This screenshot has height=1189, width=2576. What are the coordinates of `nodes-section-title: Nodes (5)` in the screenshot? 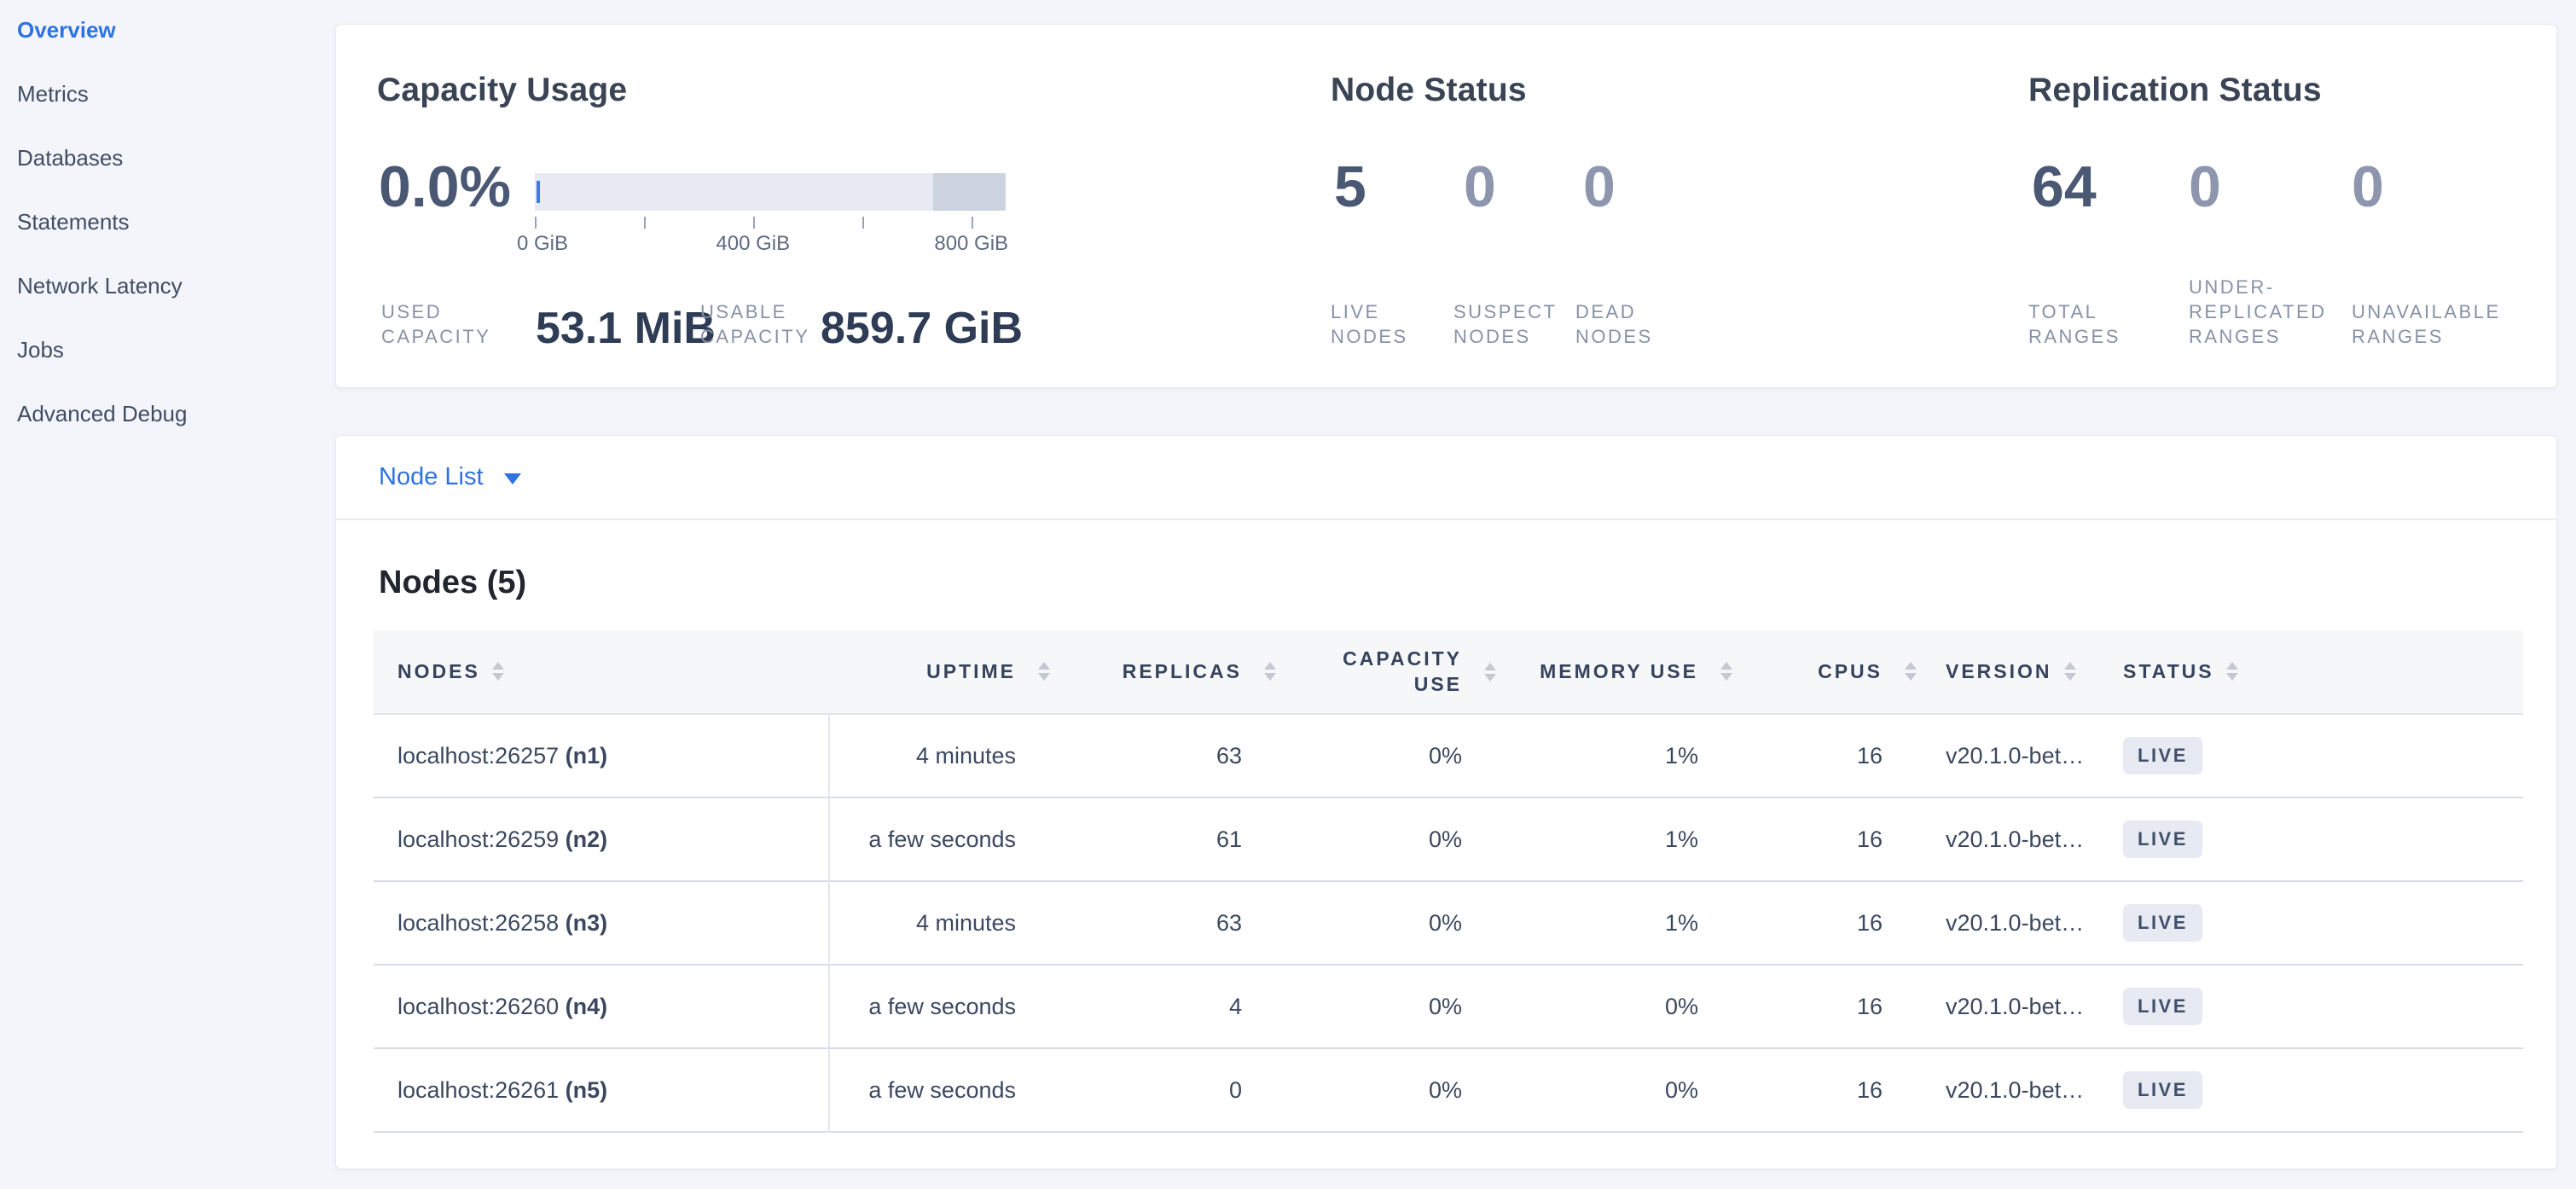 It's located at (453, 582).